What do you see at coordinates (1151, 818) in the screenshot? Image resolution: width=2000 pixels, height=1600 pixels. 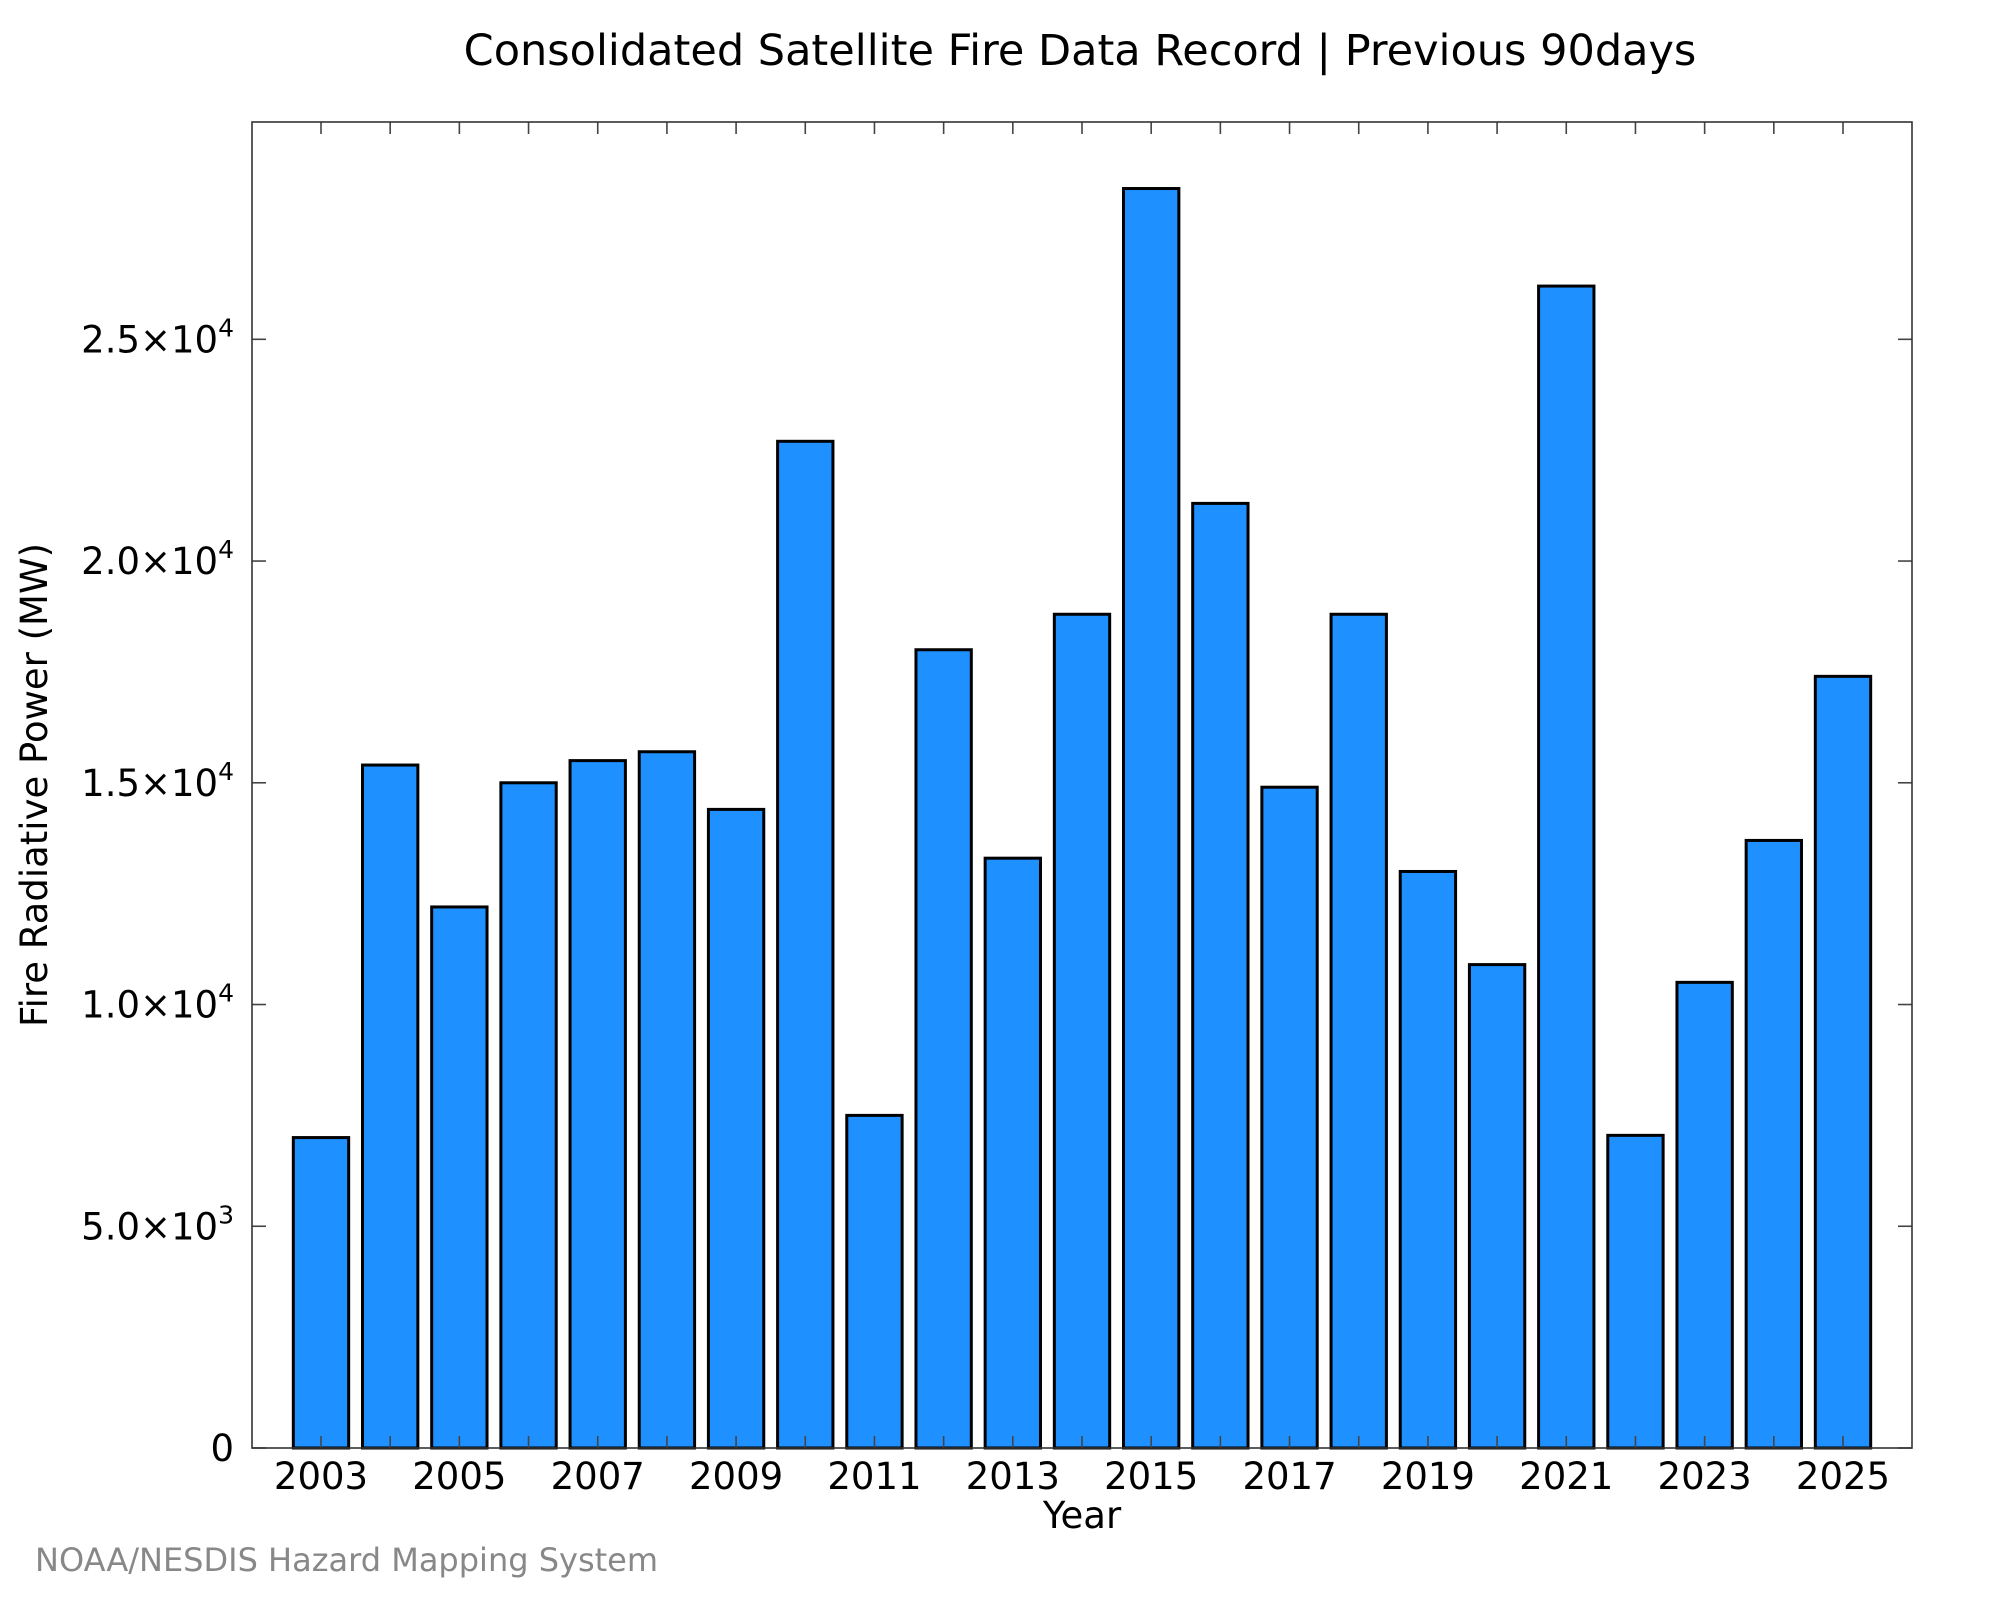 I see `bar-2015` at bounding box center [1151, 818].